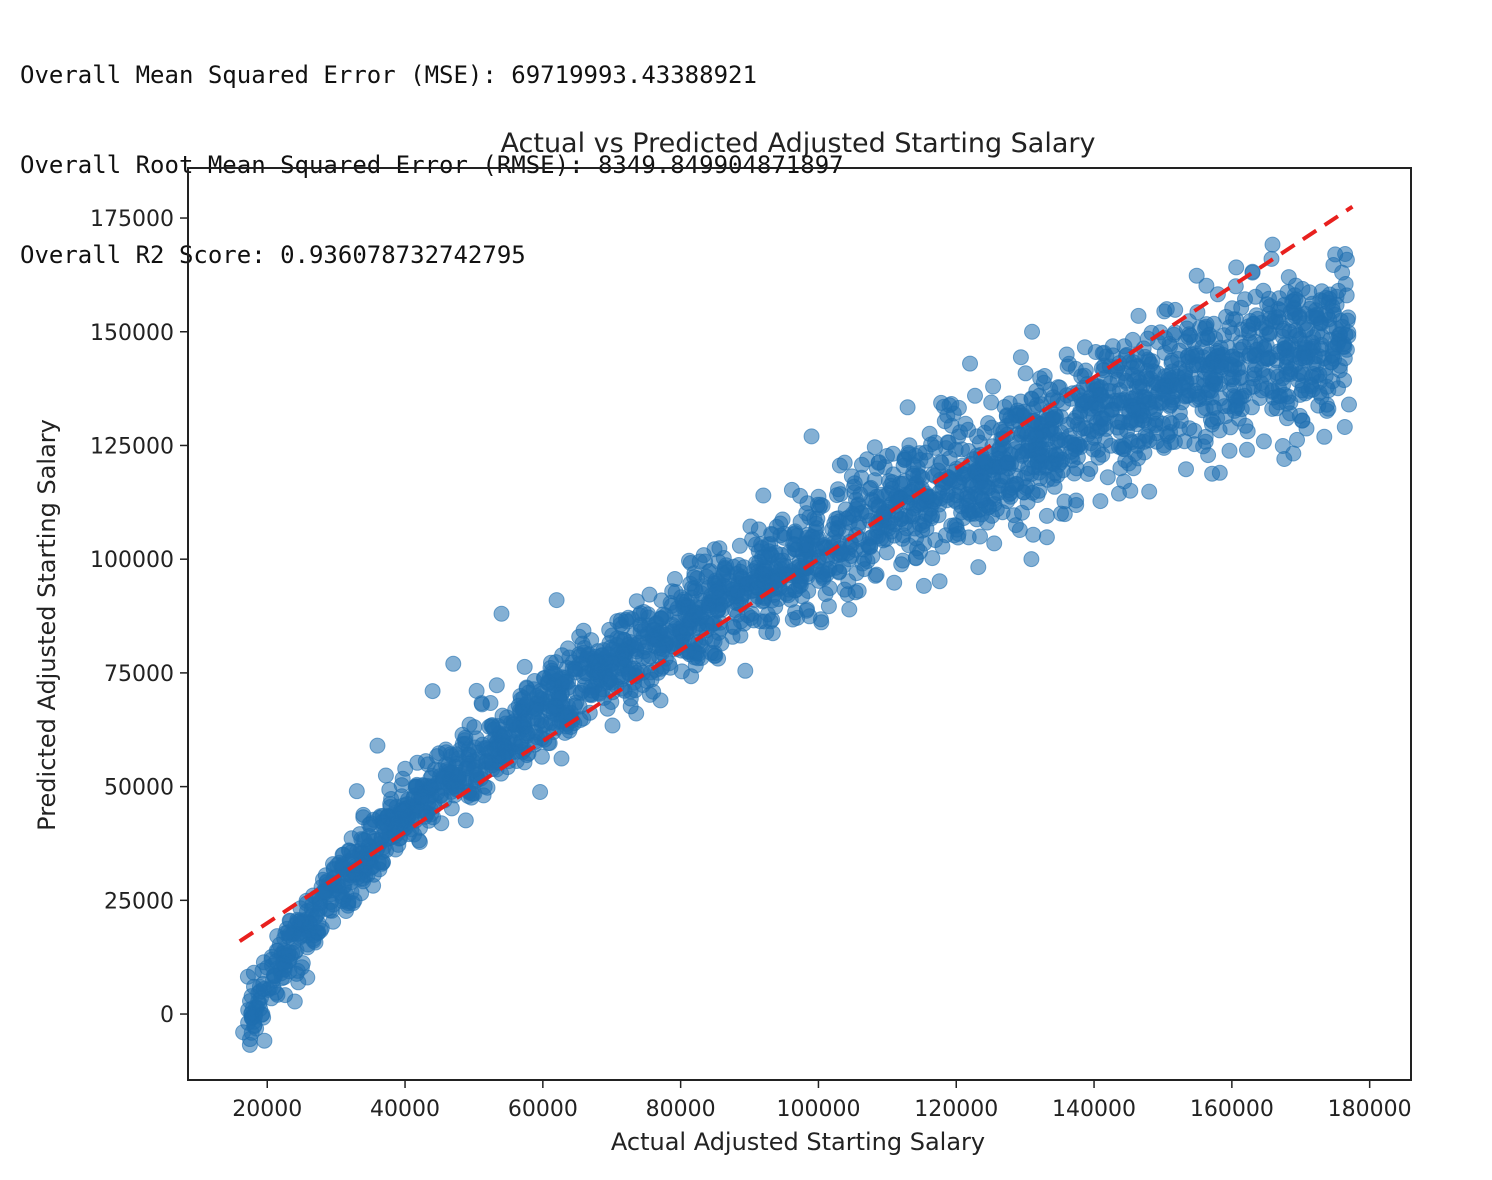 The image size is (1492, 1180). Describe the element at coordinates (818, 1109) in the screenshot. I see `x-tick-label: 100000` at that location.